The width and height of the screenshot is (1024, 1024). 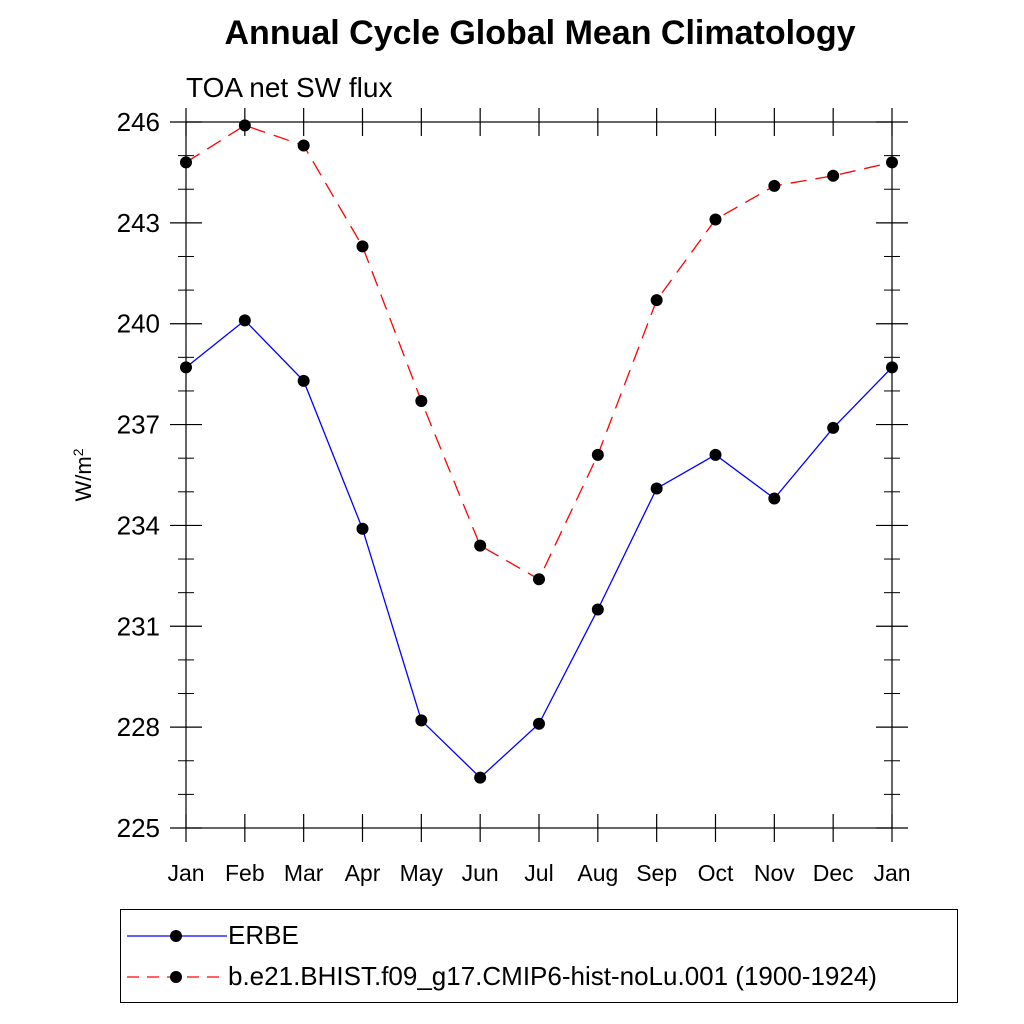 What do you see at coordinates (774, 873) in the screenshot?
I see `x-tick-label: Nov` at bounding box center [774, 873].